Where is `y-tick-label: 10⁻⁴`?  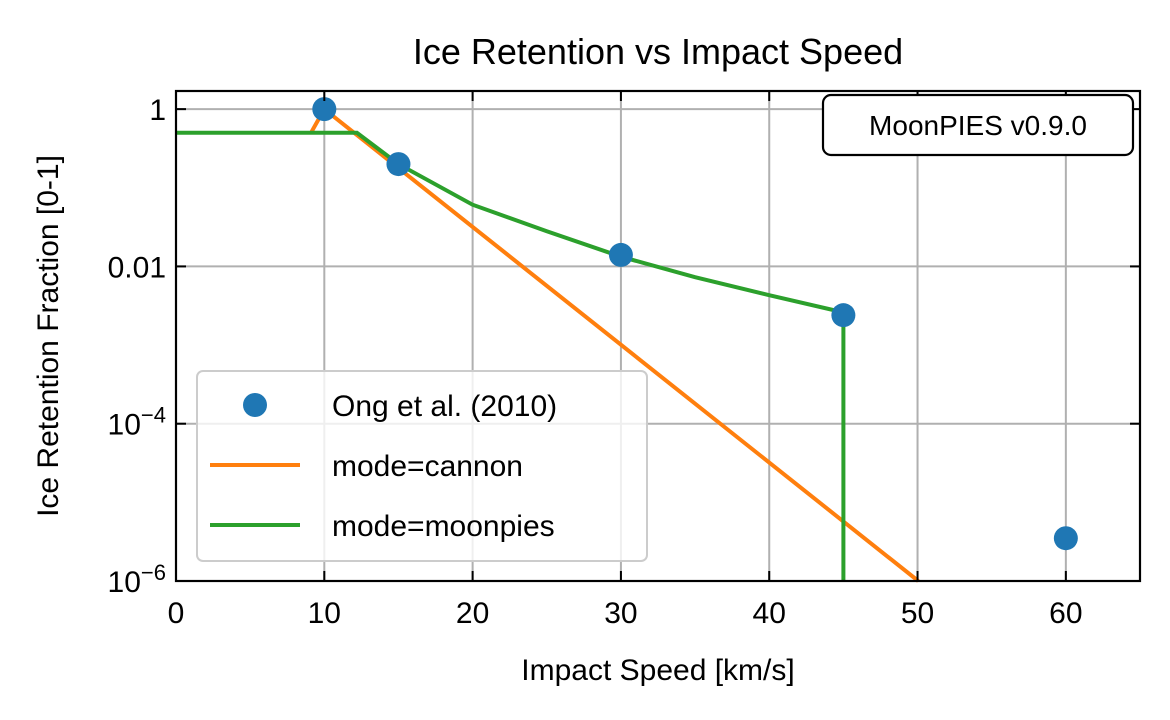 y-tick-label: 10⁻⁴ is located at coordinates (137, 422).